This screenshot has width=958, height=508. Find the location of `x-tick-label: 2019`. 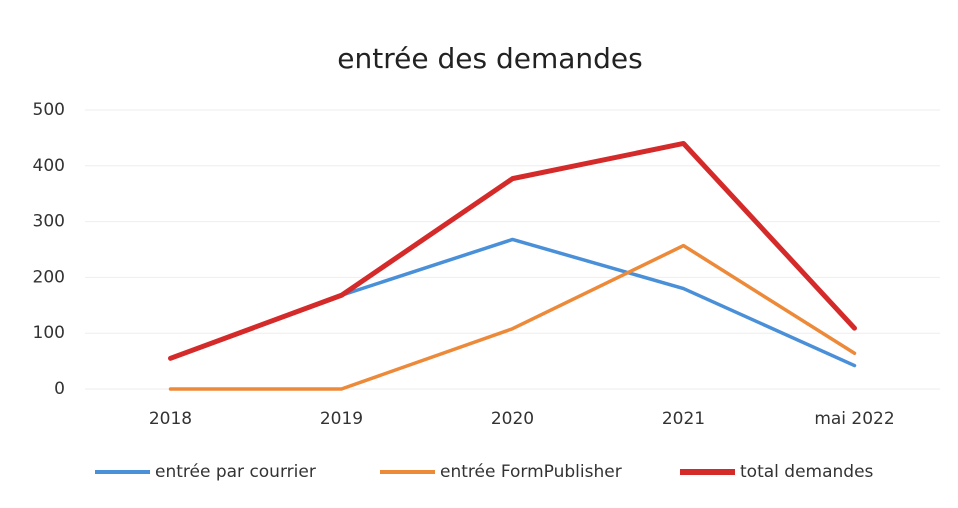

x-tick-label: 2019 is located at coordinates (341, 419).